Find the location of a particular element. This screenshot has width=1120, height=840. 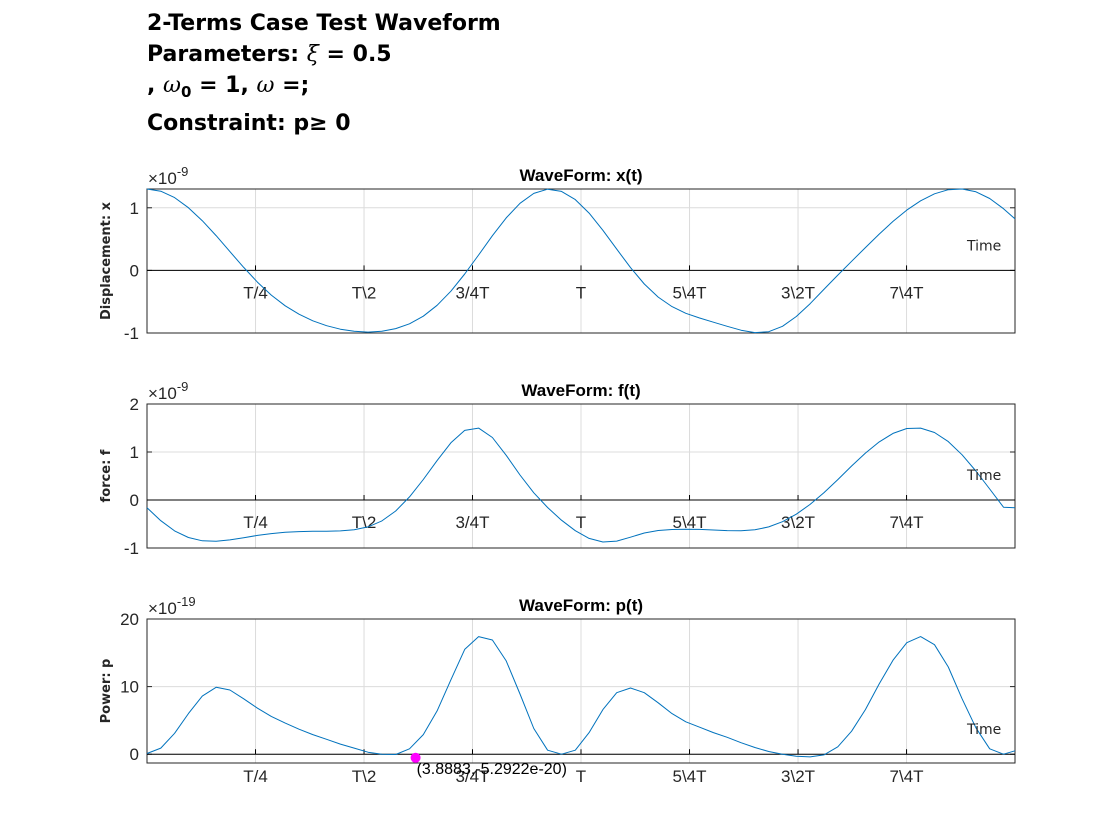

title-line-1: 2-Terms Case Test Waveform is located at coordinates (324, 23).